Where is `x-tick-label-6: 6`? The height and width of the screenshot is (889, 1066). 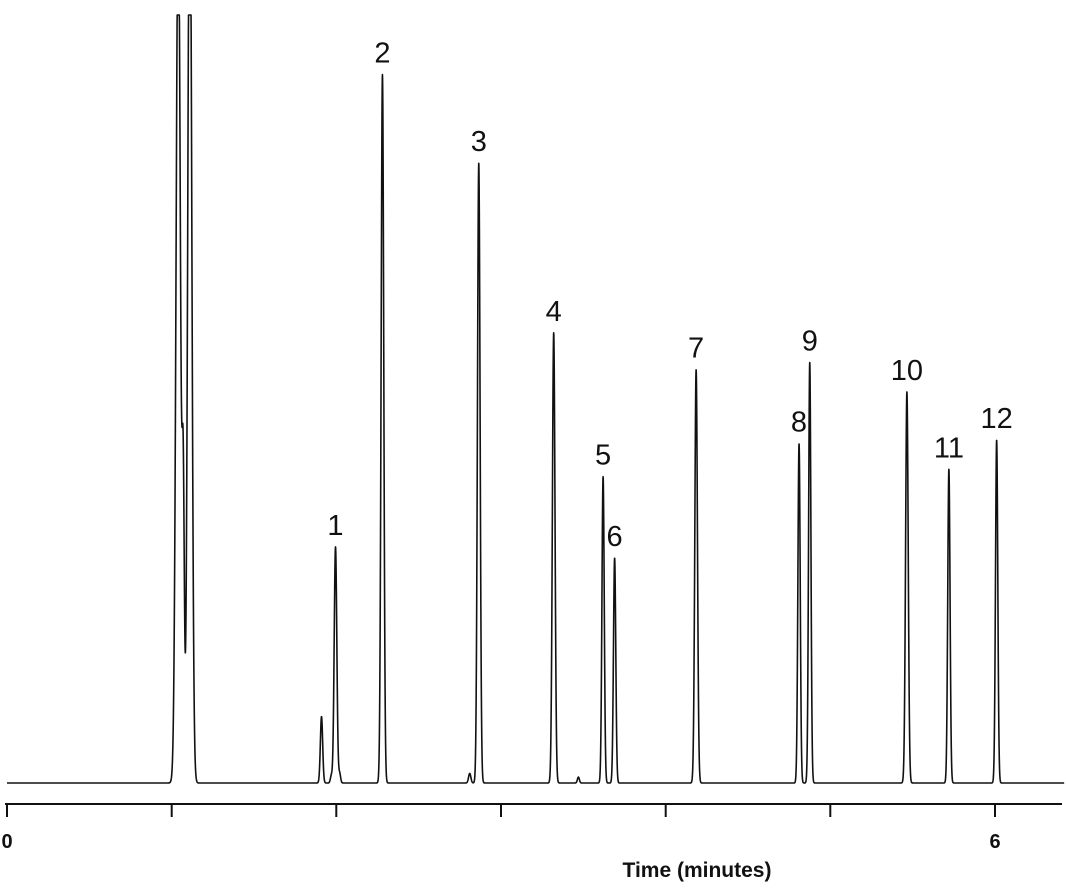
x-tick-label-6: 6 is located at coordinates (994, 842).